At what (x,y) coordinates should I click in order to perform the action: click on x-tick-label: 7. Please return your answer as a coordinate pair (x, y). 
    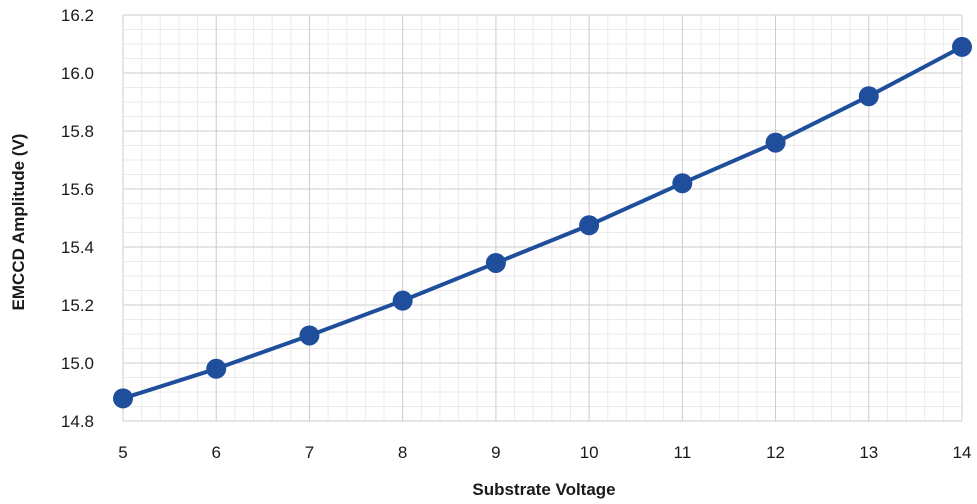
    Looking at the image, I should click on (309, 452).